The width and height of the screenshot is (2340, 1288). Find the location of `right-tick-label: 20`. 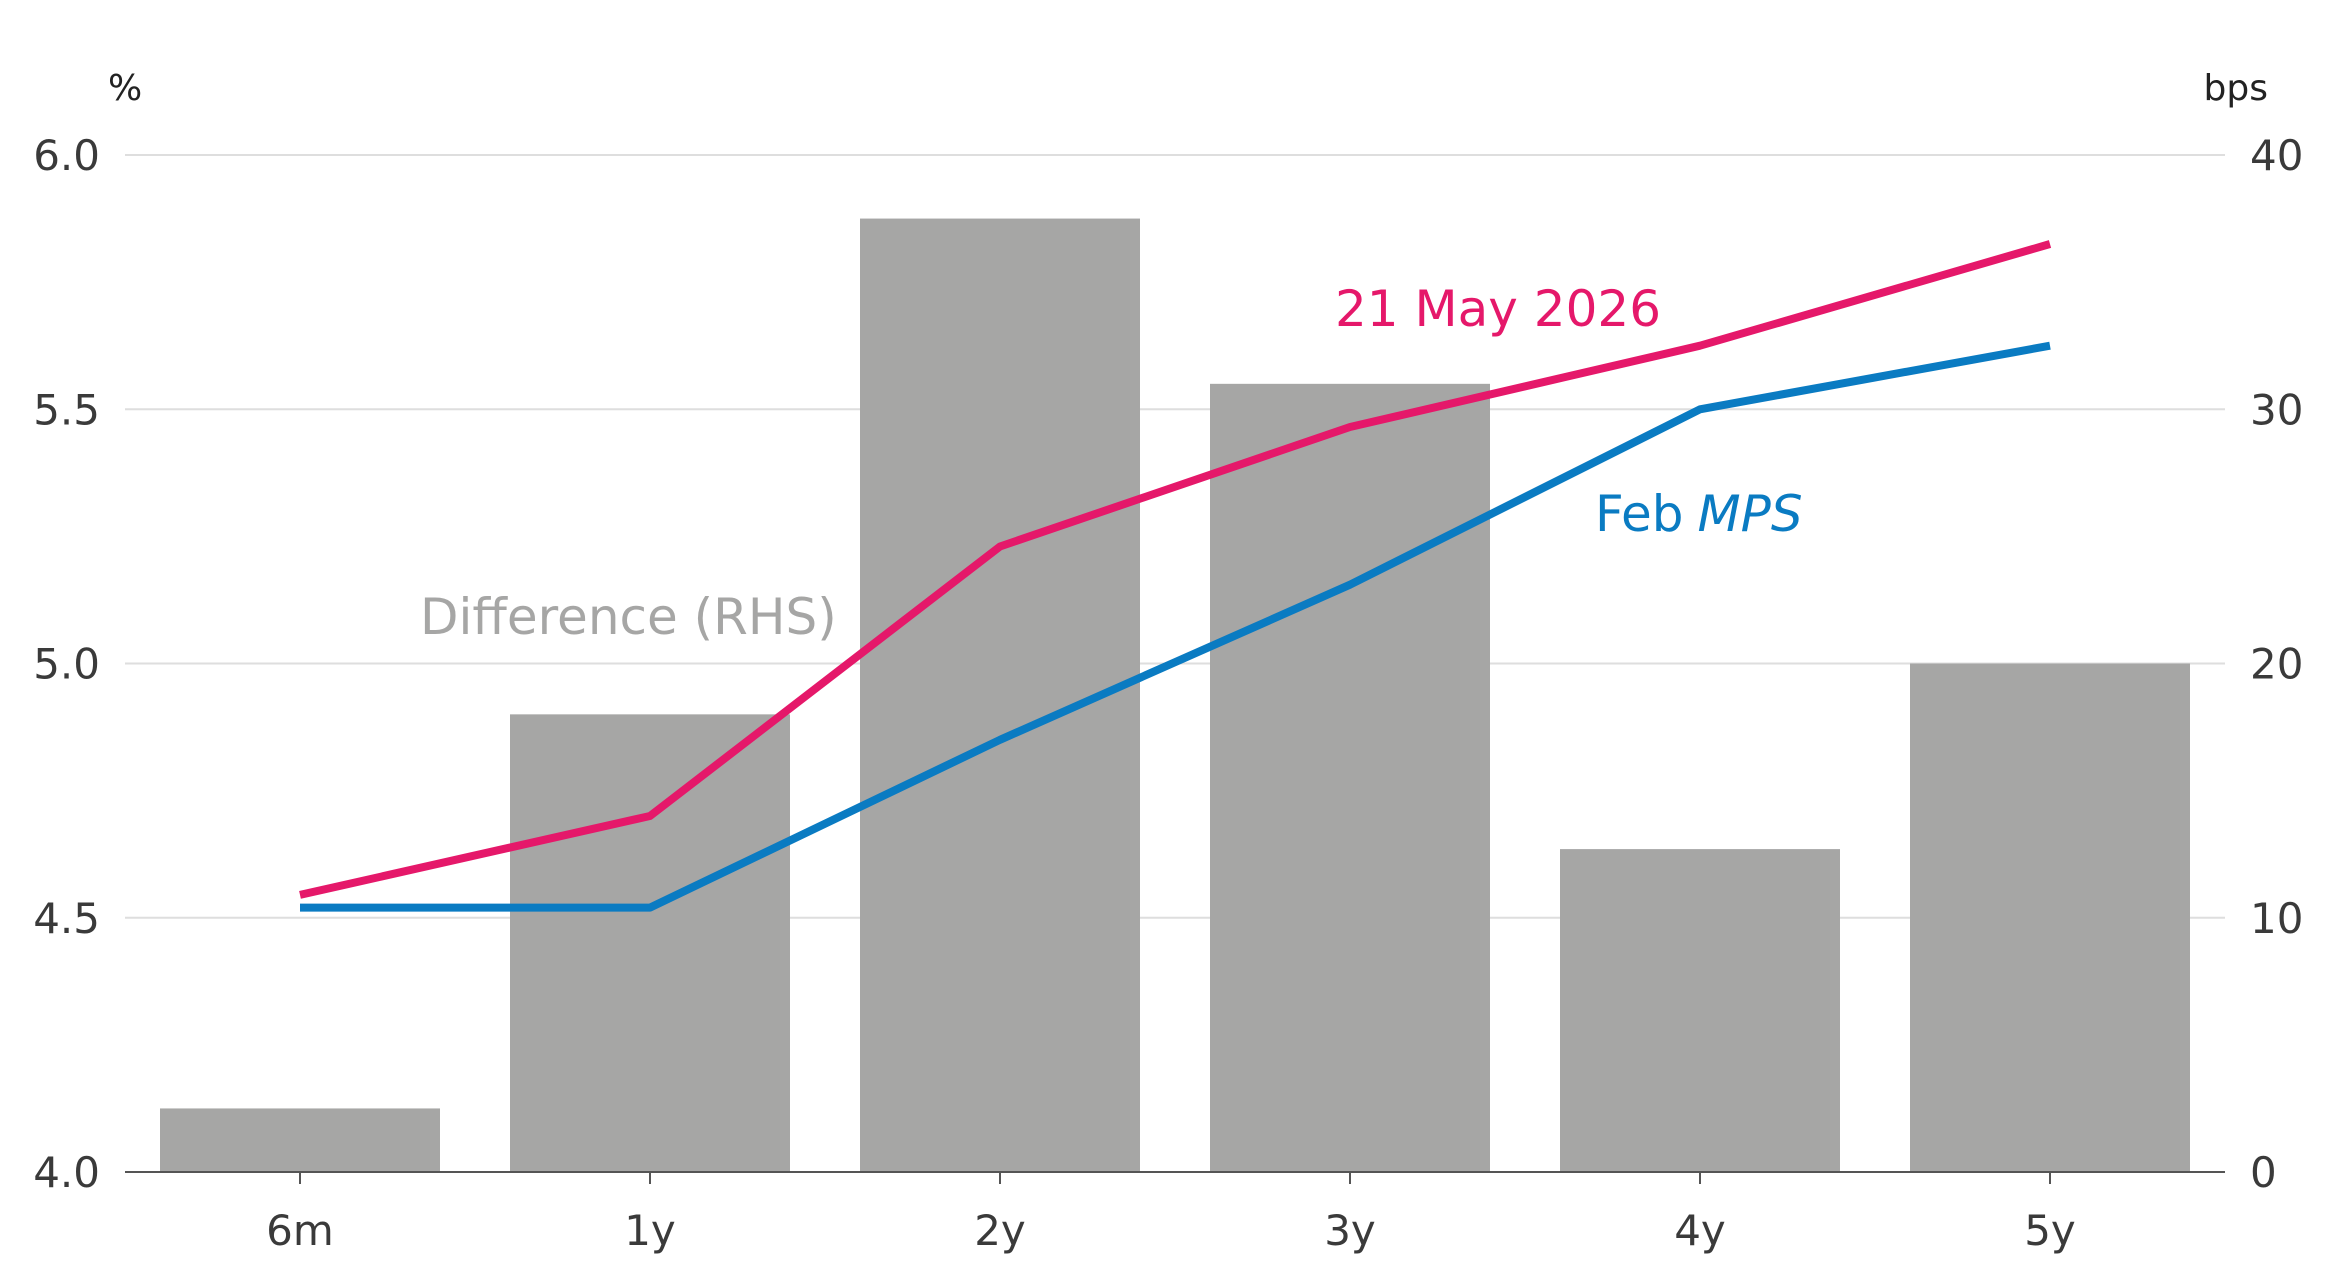

right-tick-label: 20 is located at coordinates (2276, 664).